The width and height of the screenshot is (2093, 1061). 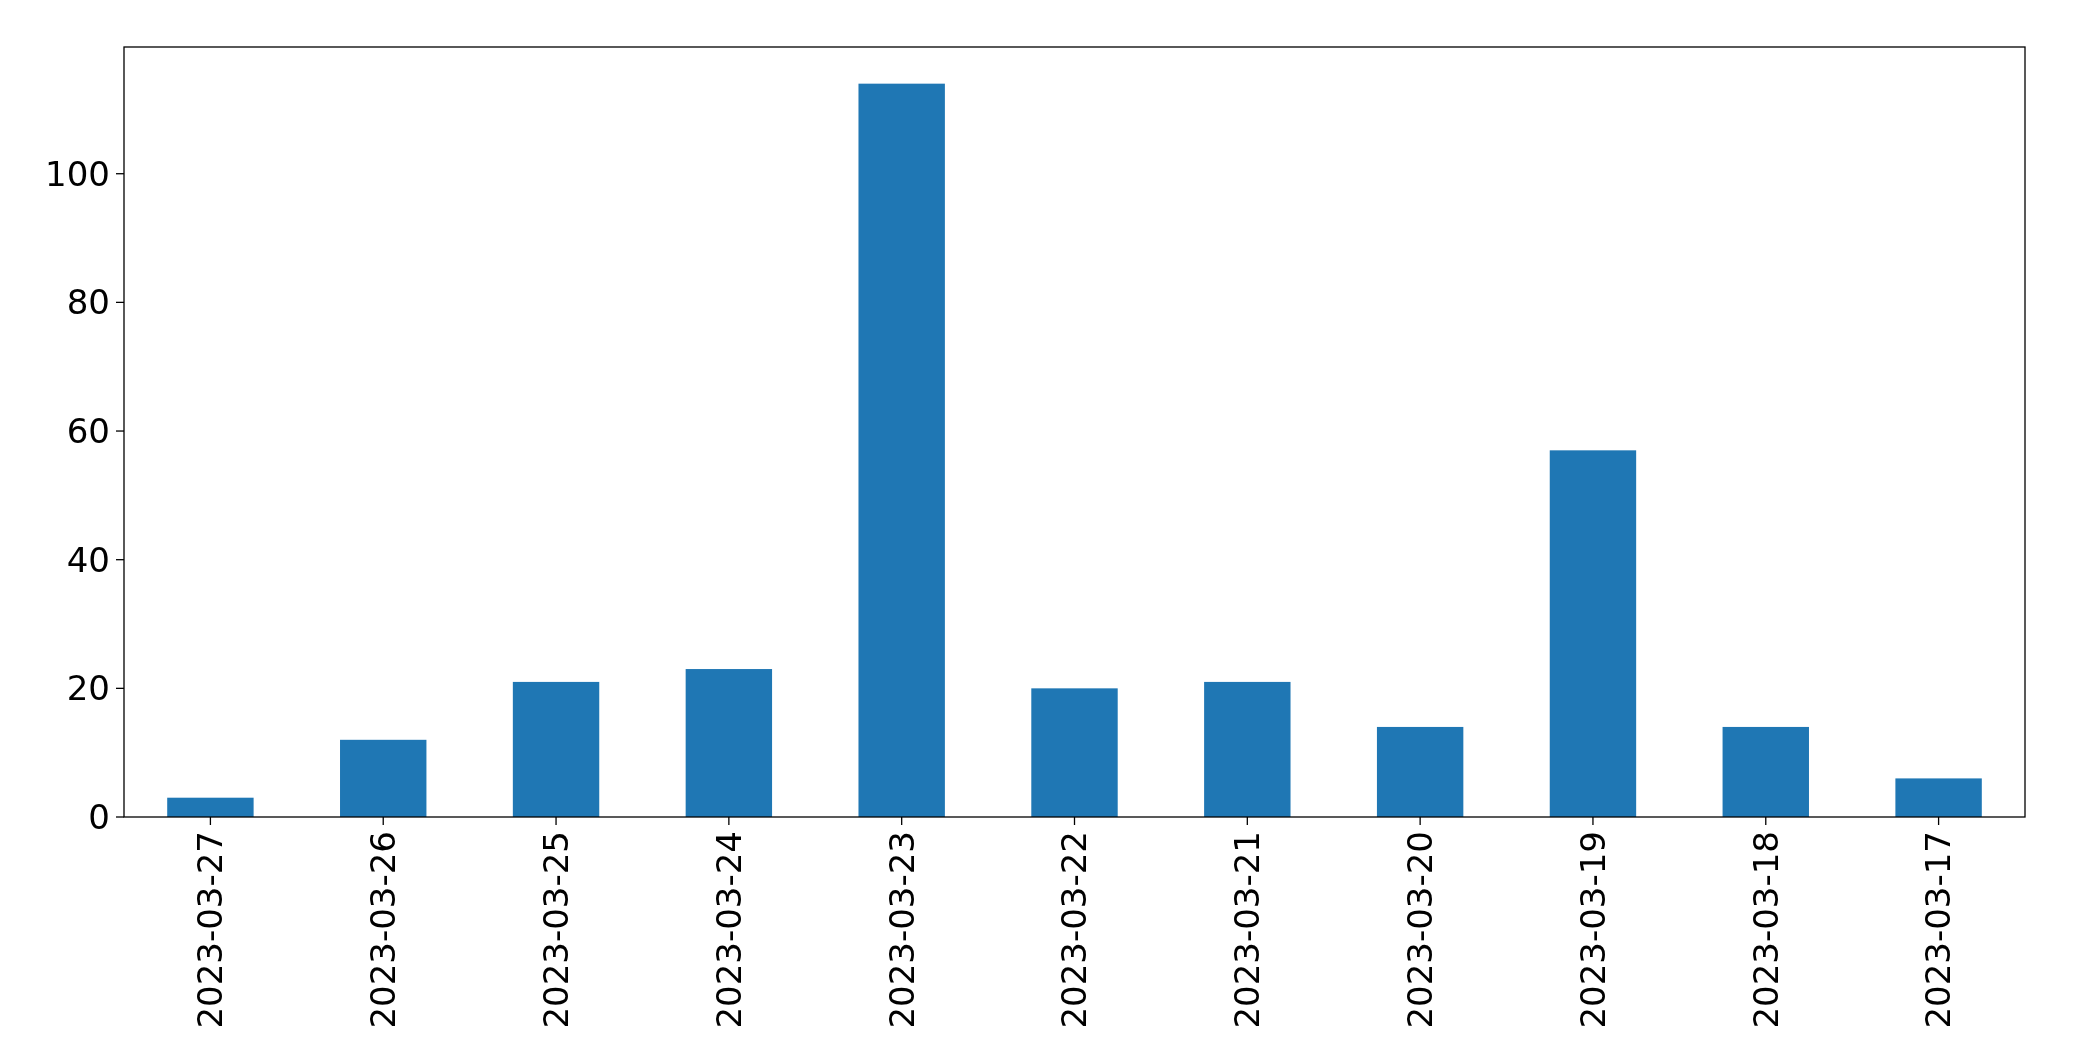 What do you see at coordinates (728, 930) in the screenshot?
I see `x-tick-label: 2023-03-24` at bounding box center [728, 930].